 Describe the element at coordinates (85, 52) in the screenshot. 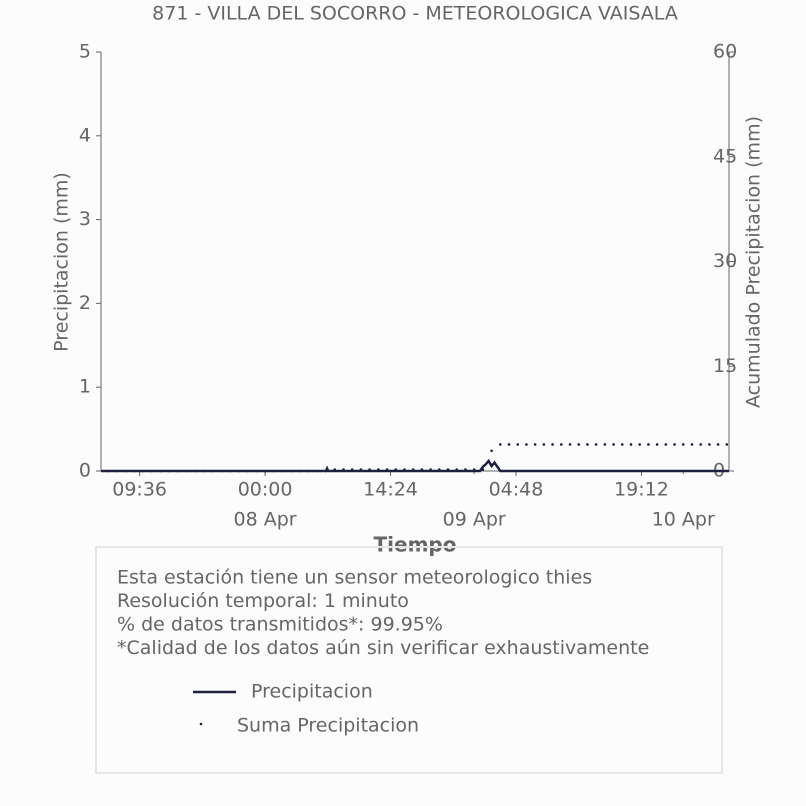

I see `y-tick-label: 5` at that location.